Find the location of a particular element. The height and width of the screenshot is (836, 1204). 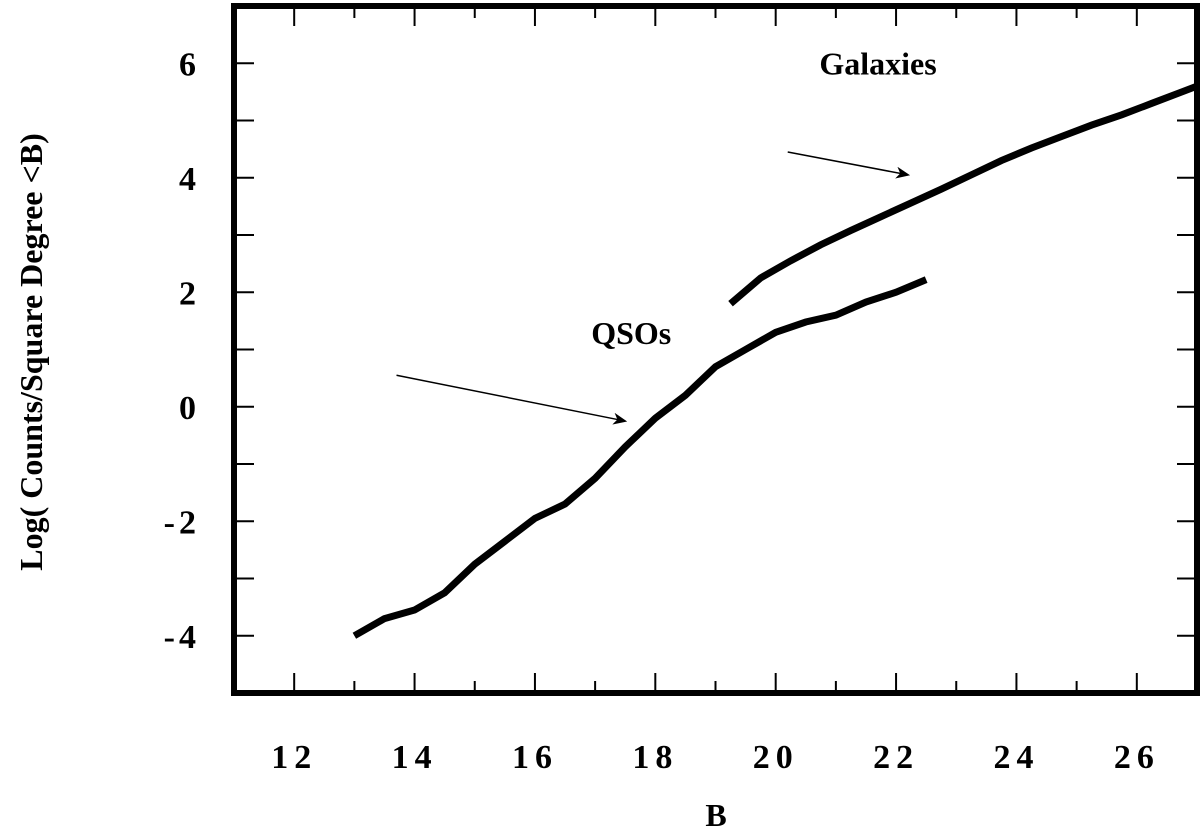

y-tick-label: 2 is located at coordinates (189, 293).